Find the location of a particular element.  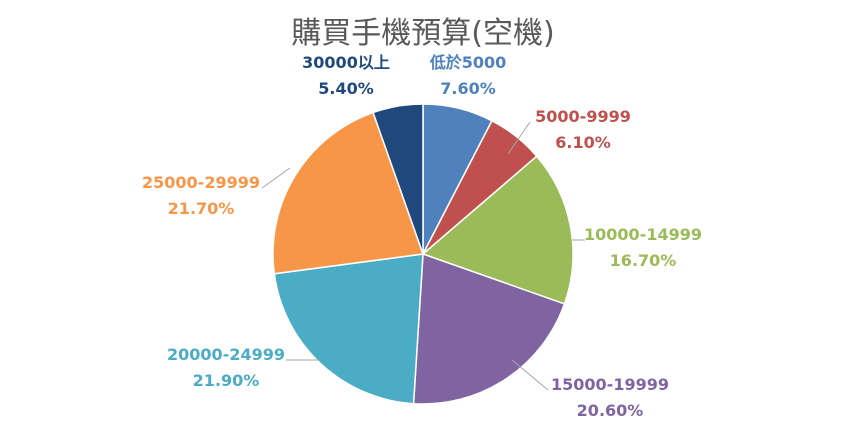

slice-value-label: 21.70% is located at coordinates (201, 208).